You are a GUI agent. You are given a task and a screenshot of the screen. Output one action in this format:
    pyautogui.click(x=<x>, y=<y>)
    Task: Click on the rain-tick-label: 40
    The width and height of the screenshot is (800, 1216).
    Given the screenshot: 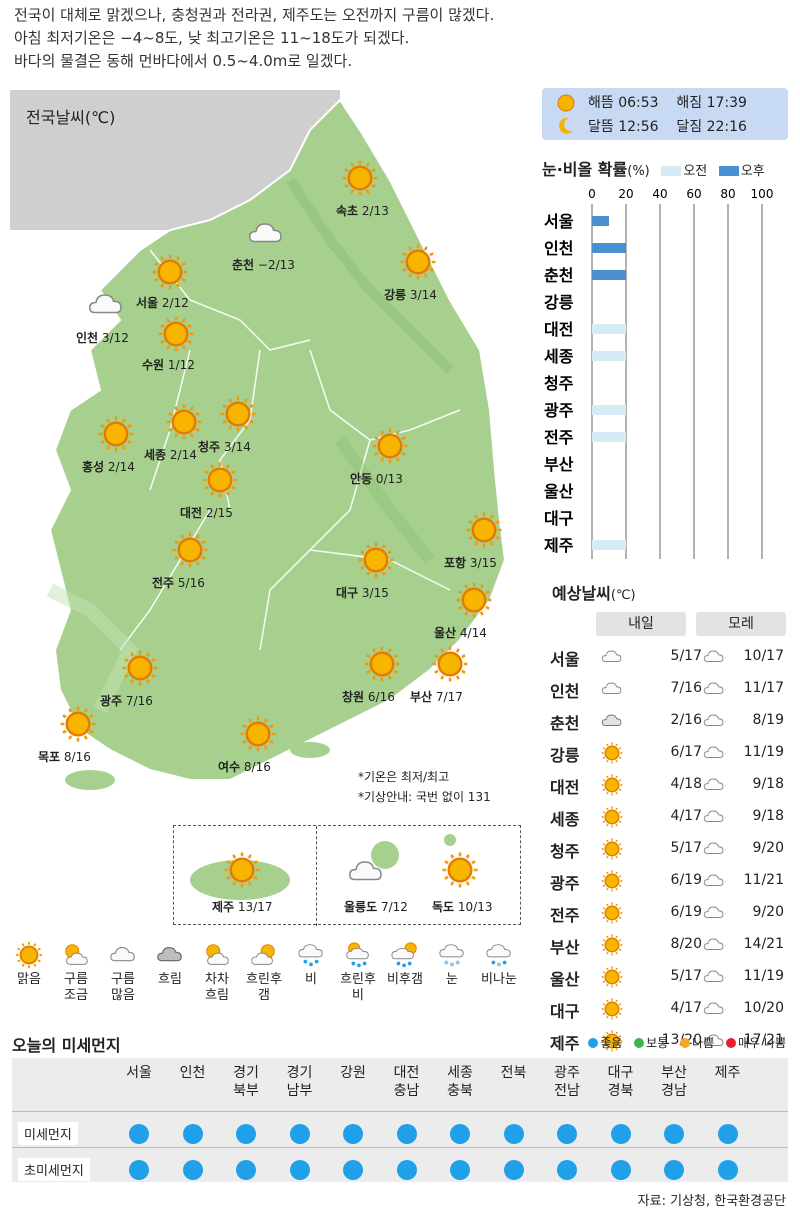 What is the action you would take?
    pyautogui.click(x=659, y=194)
    